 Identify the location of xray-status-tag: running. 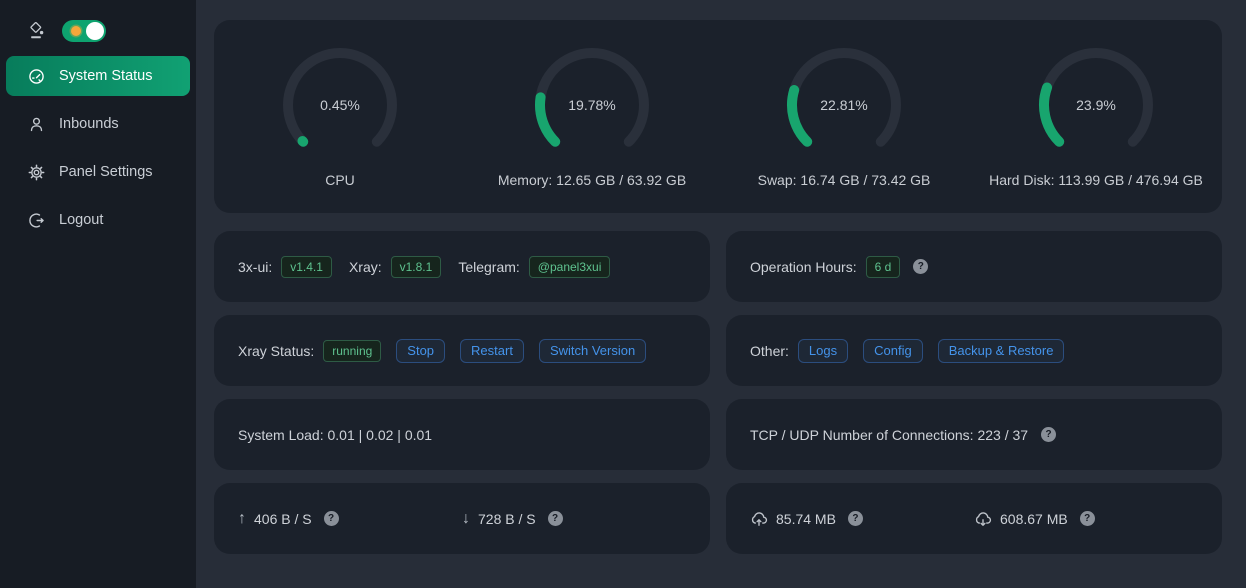
(352, 350).